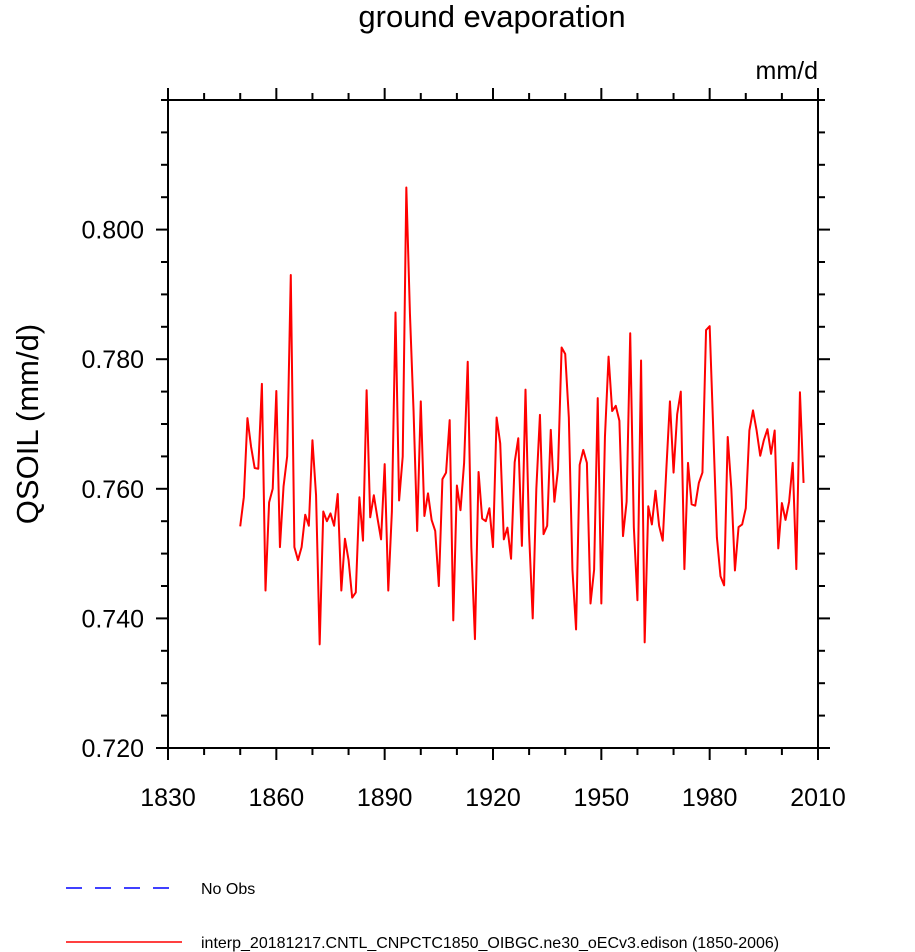 This screenshot has width=915, height=952. Describe the element at coordinates (491, 17) in the screenshot. I see `chart-title: ground evaporation` at that location.